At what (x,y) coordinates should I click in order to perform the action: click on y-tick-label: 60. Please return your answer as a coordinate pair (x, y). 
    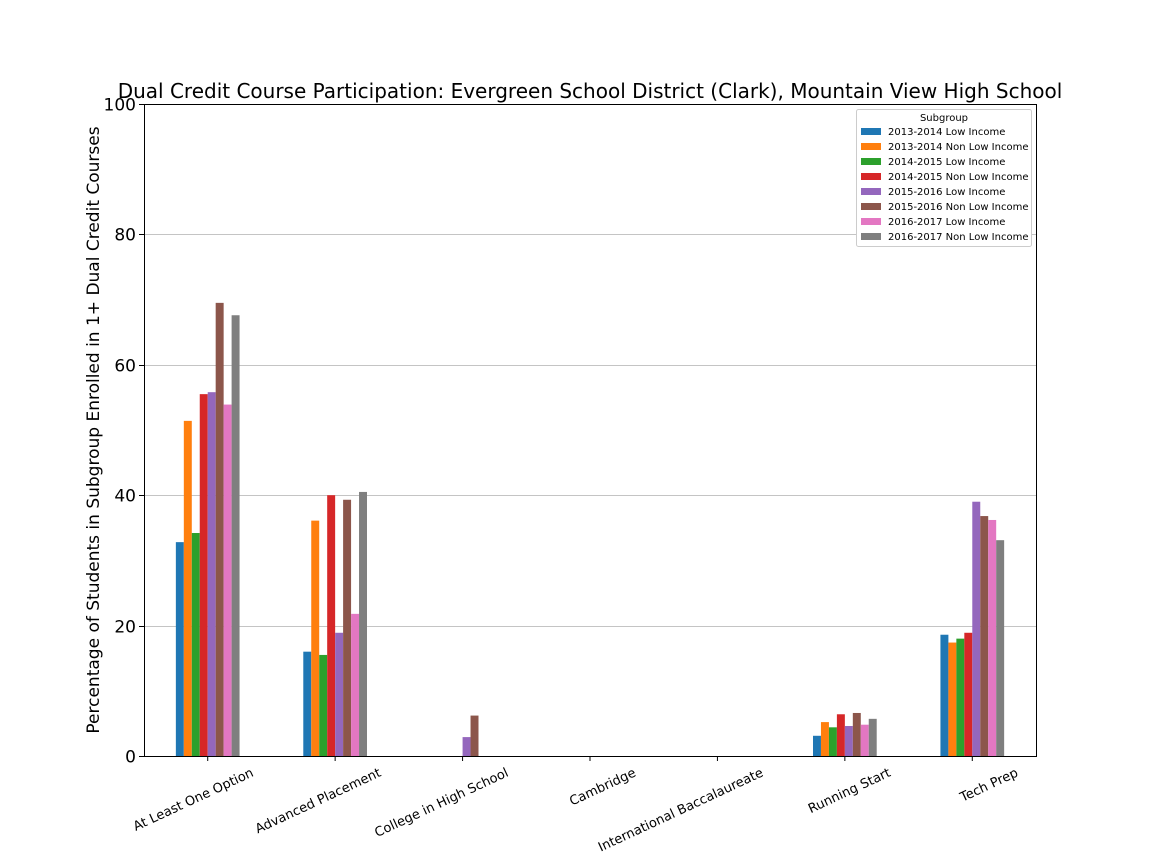
    Looking at the image, I should click on (125, 367).